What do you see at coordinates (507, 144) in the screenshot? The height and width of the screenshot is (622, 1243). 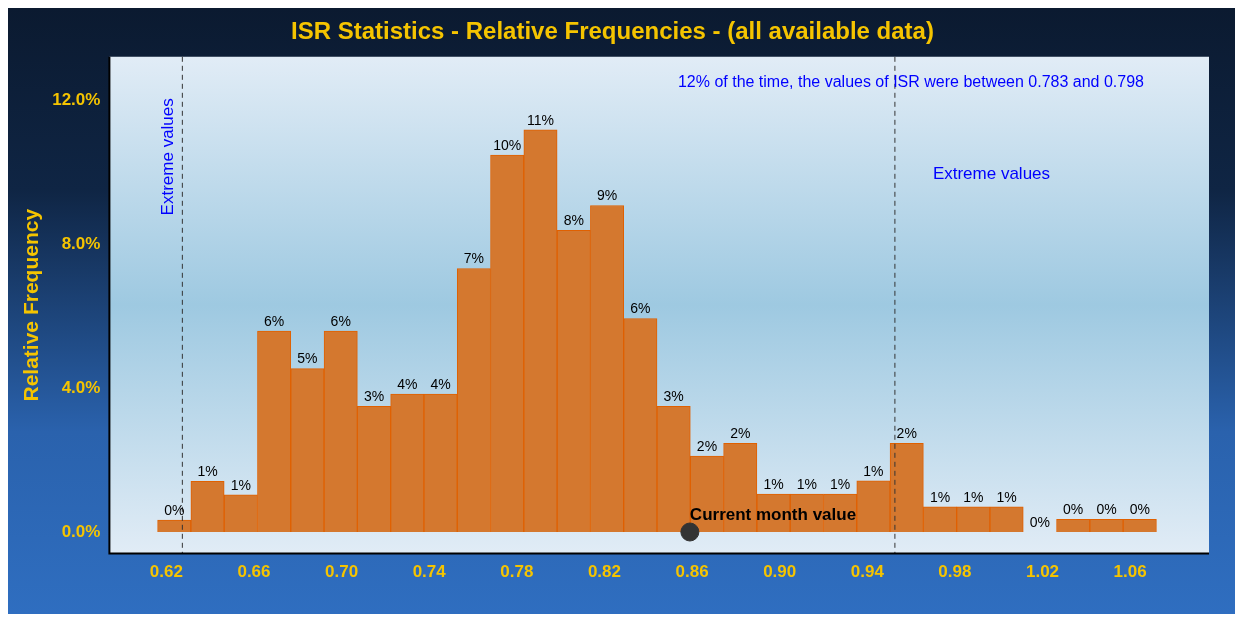 I see `data-label: 10%` at bounding box center [507, 144].